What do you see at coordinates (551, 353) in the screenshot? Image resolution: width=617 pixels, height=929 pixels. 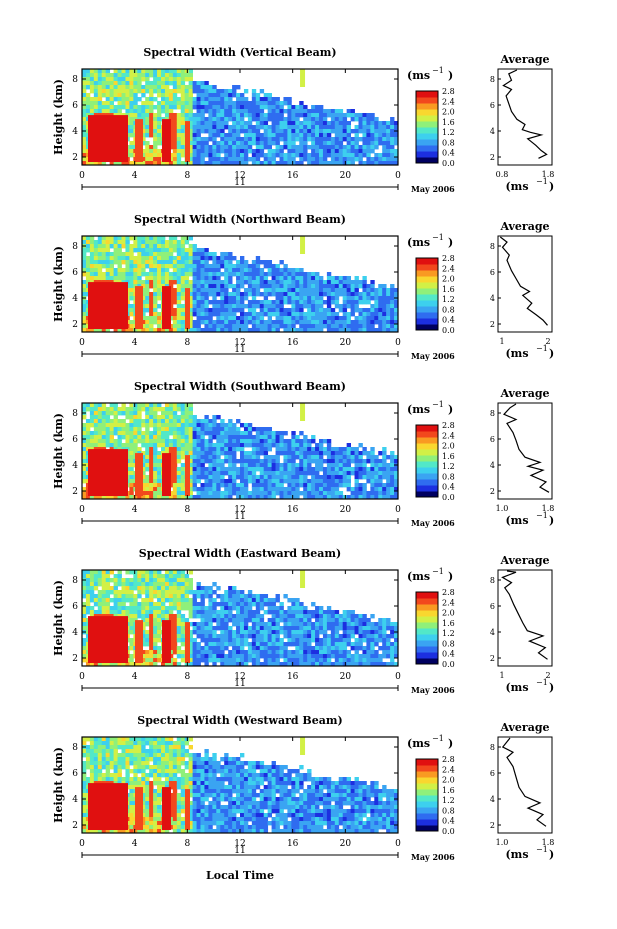 I see `average-unit-paren: )` at bounding box center [551, 353].